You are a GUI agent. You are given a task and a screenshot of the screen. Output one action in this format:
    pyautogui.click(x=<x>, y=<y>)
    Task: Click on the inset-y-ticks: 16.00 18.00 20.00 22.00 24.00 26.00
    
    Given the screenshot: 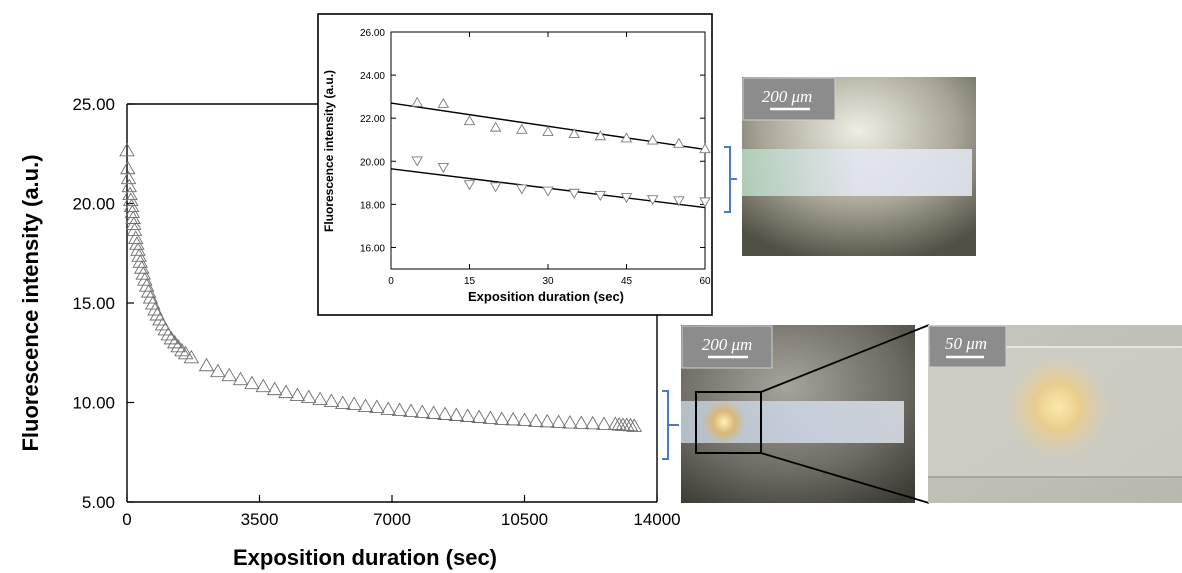 What is the action you would take?
    pyautogui.click(x=532, y=141)
    